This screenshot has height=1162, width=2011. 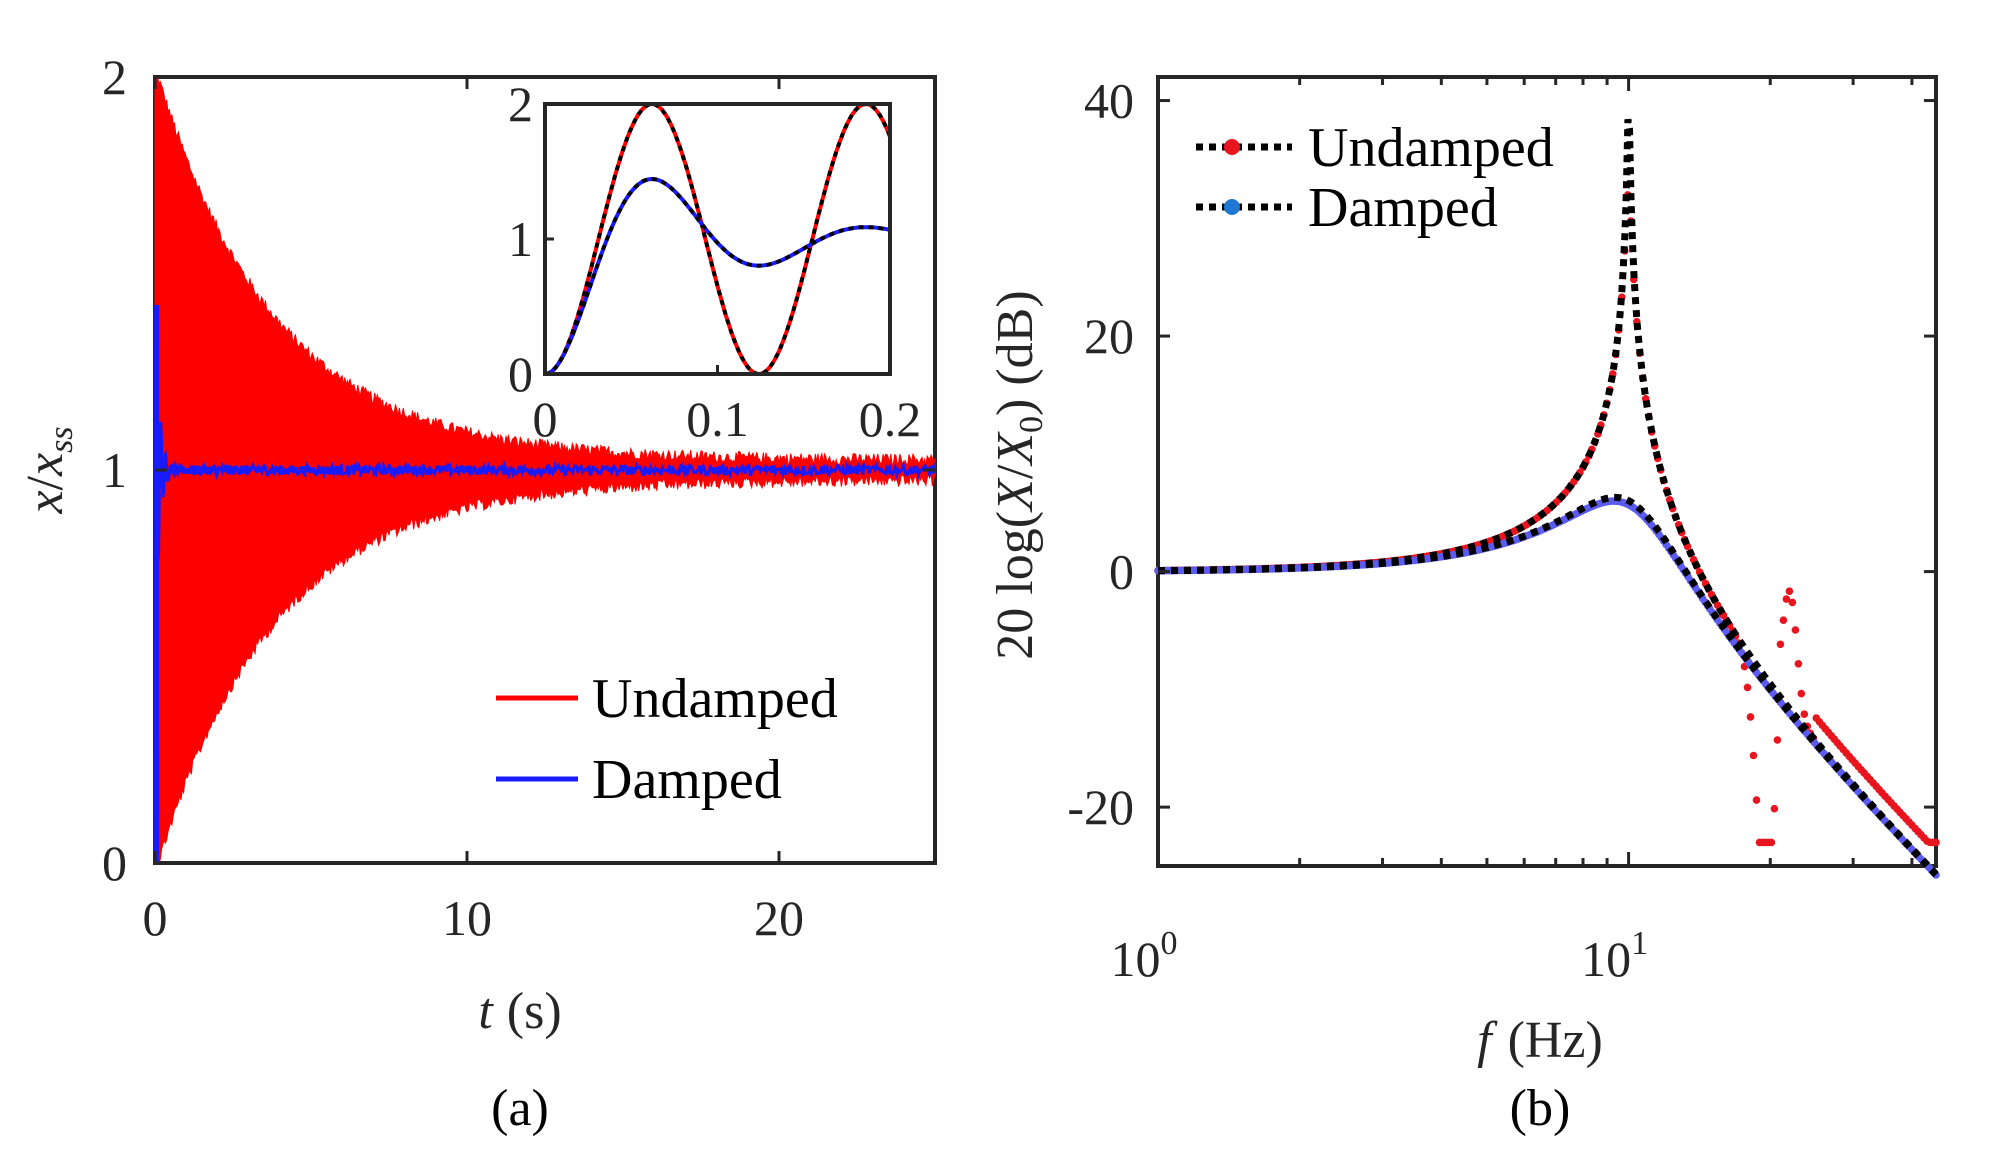 I want to click on inset-y-tick-label: 0, so click(x=520, y=374).